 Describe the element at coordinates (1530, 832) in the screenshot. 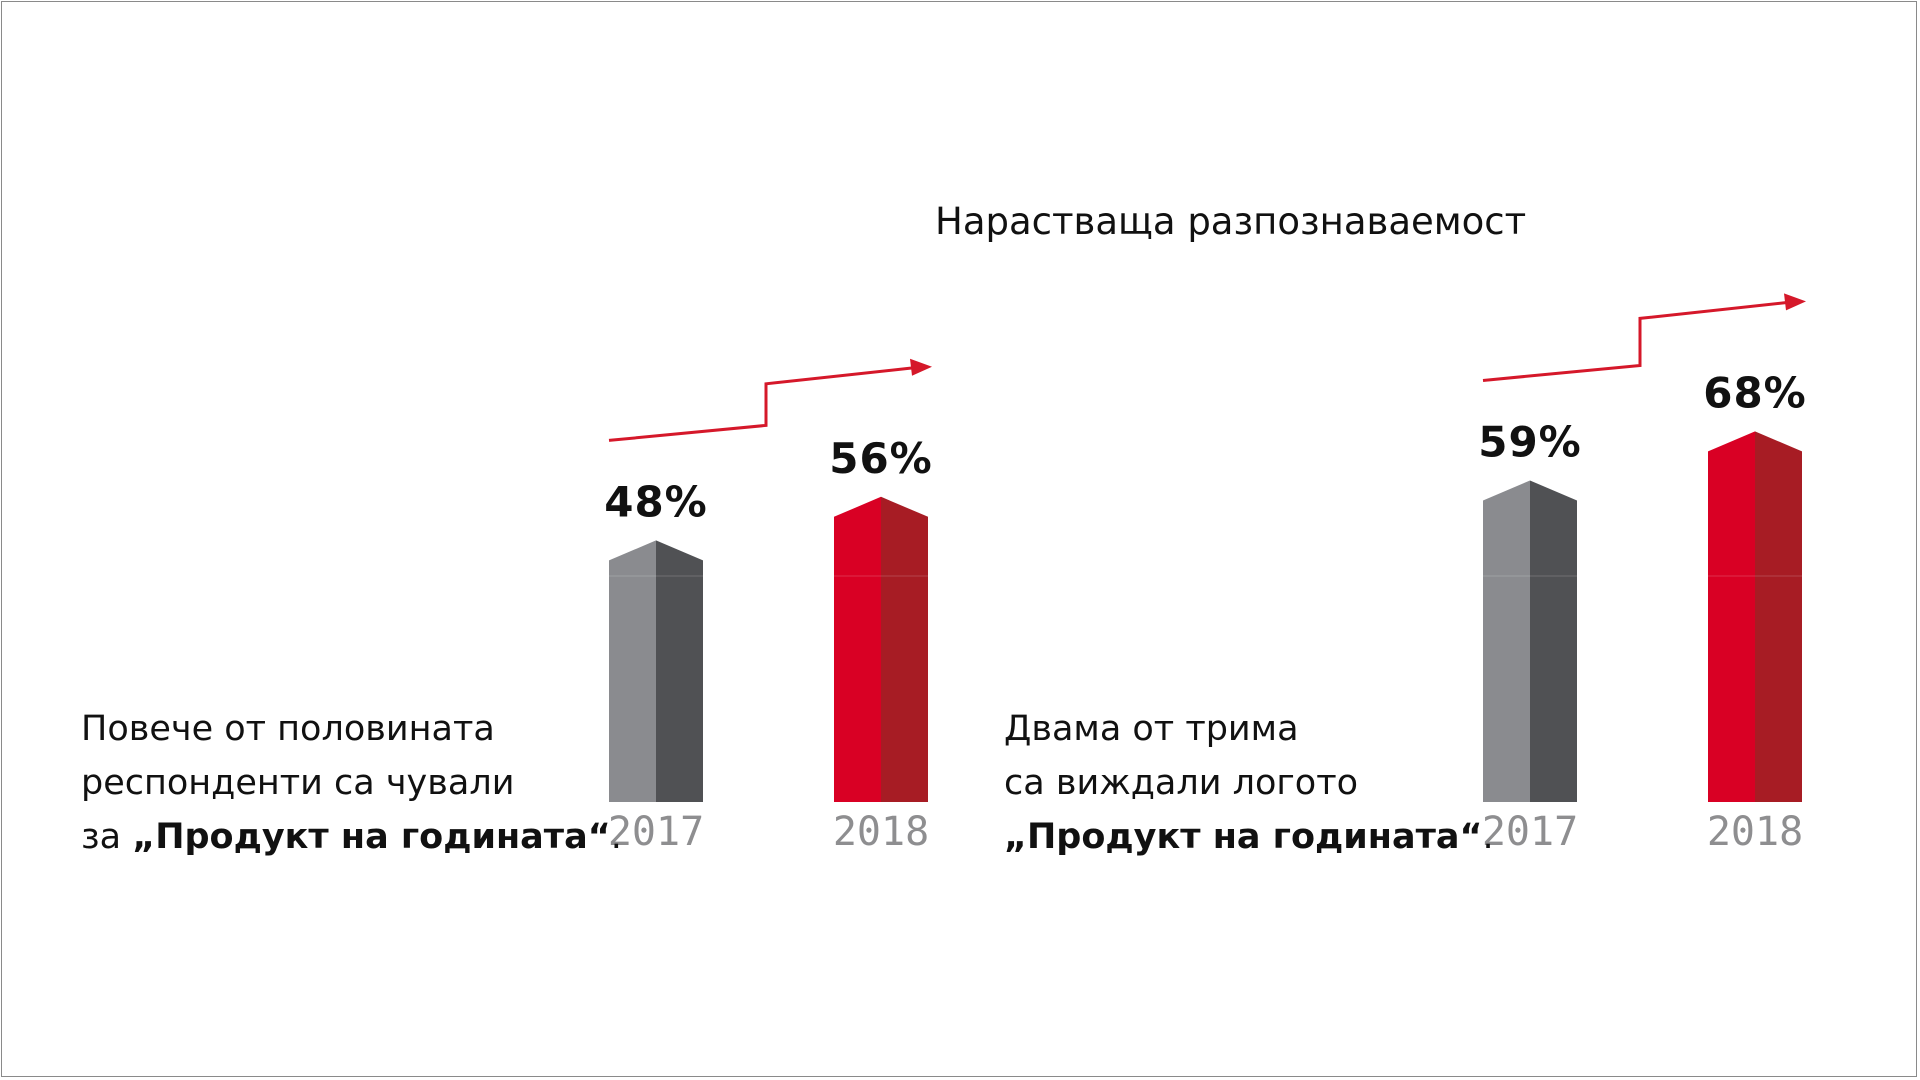

I see `chart2-2017-year-label: 2017` at that location.